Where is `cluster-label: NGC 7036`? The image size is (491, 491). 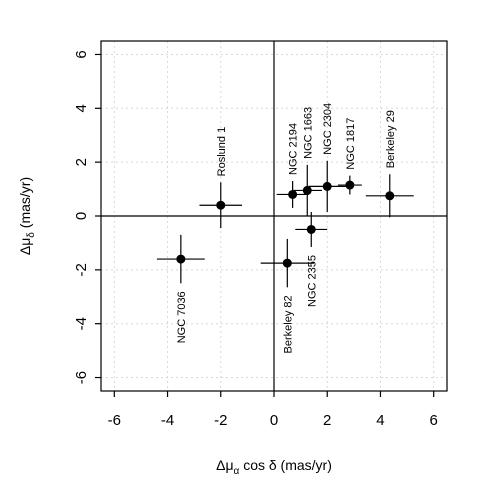
cluster-label: NGC 7036 is located at coordinates (182, 317).